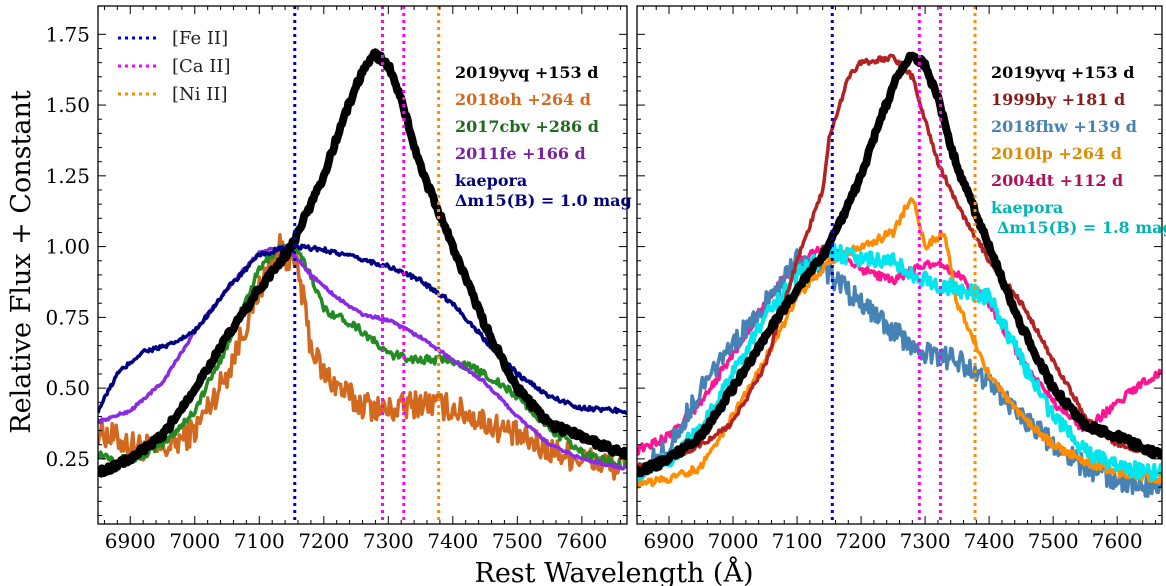 The width and height of the screenshot is (1166, 586). Describe the element at coordinates (362, 328) in the screenshot. I see `spectrum-line` at that location.